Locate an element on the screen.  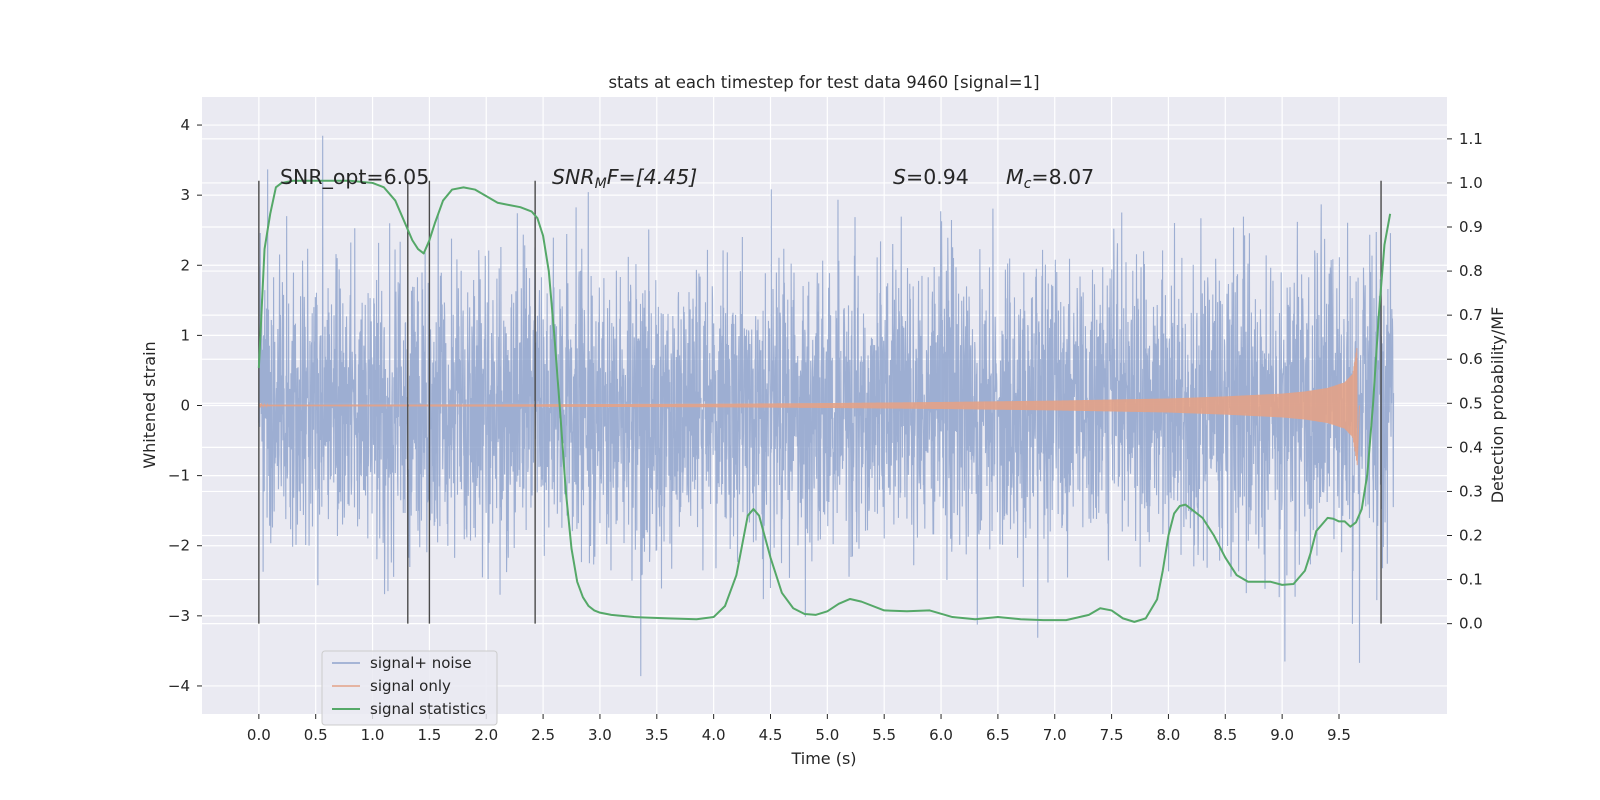
annotation-snr-opt: SNR_opt=6.05 is located at coordinates (354, 177).